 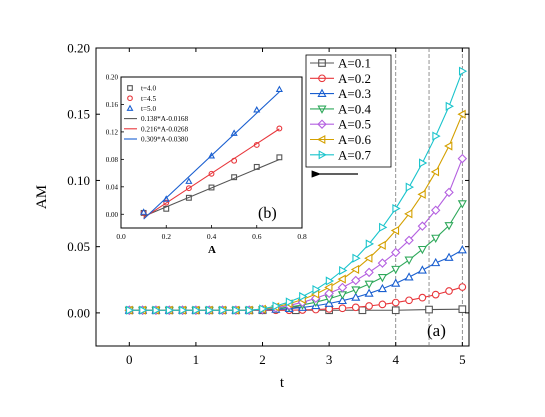 I want to click on series-A=0.3, so click(x=295, y=279).